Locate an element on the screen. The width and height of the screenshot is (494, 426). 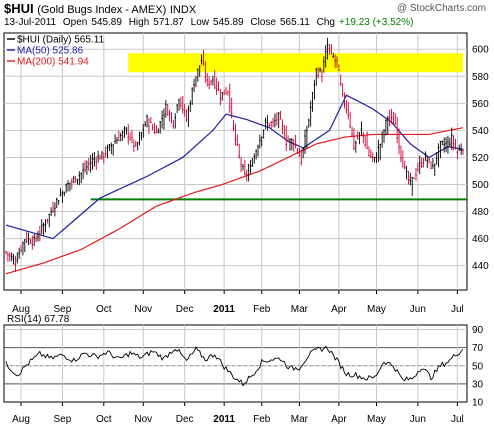
x-tick-label: Nov is located at coordinates (143, 309).